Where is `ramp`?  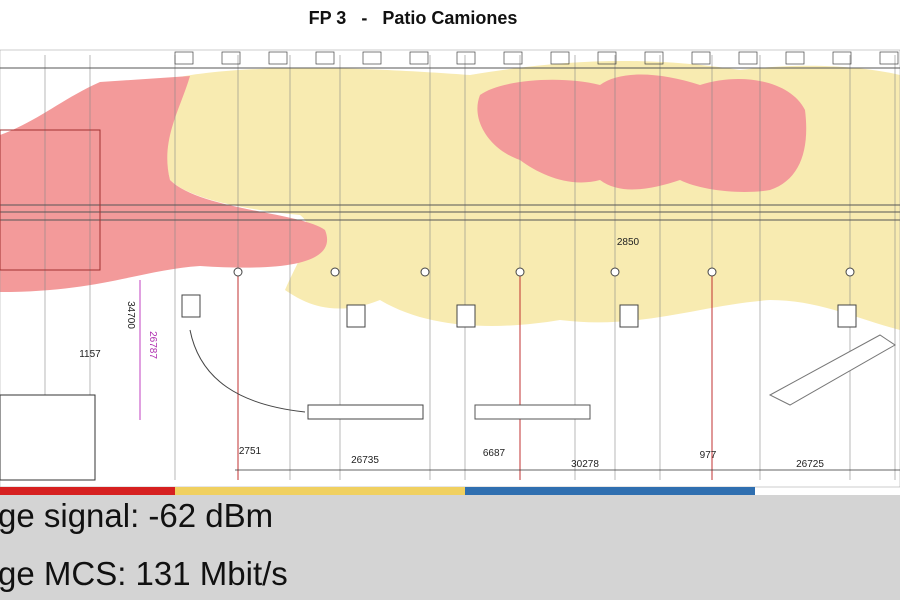 ramp is located at coordinates (832, 370).